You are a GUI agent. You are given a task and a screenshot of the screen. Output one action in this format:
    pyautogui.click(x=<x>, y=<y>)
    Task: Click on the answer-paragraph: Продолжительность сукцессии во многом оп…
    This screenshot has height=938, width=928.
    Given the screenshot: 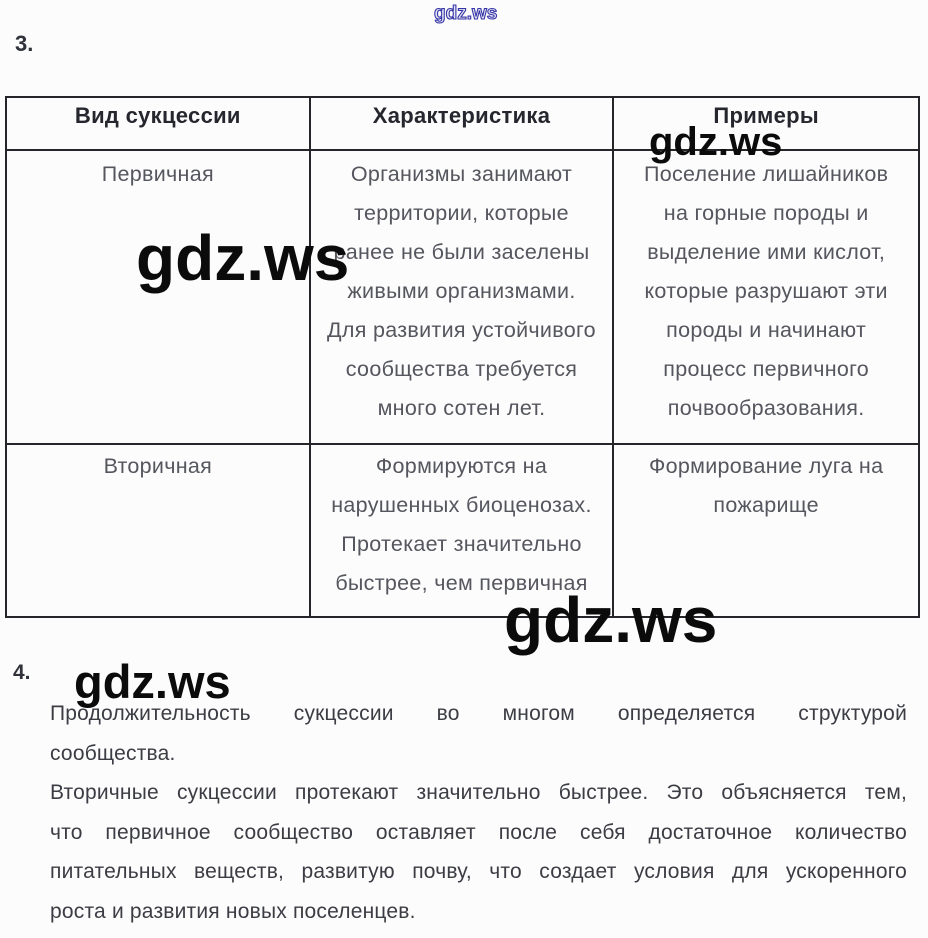 What is the action you would take?
    pyautogui.click(x=478, y=733)
    